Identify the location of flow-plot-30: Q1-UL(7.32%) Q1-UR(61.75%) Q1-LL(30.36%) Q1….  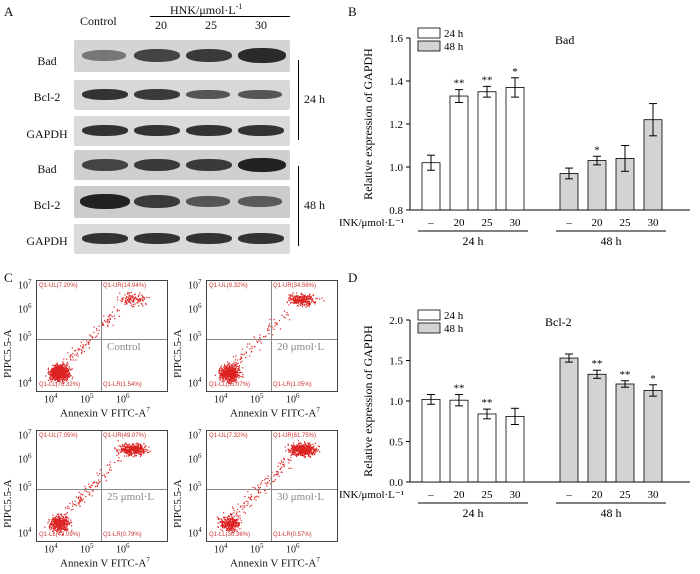
(272, 486).